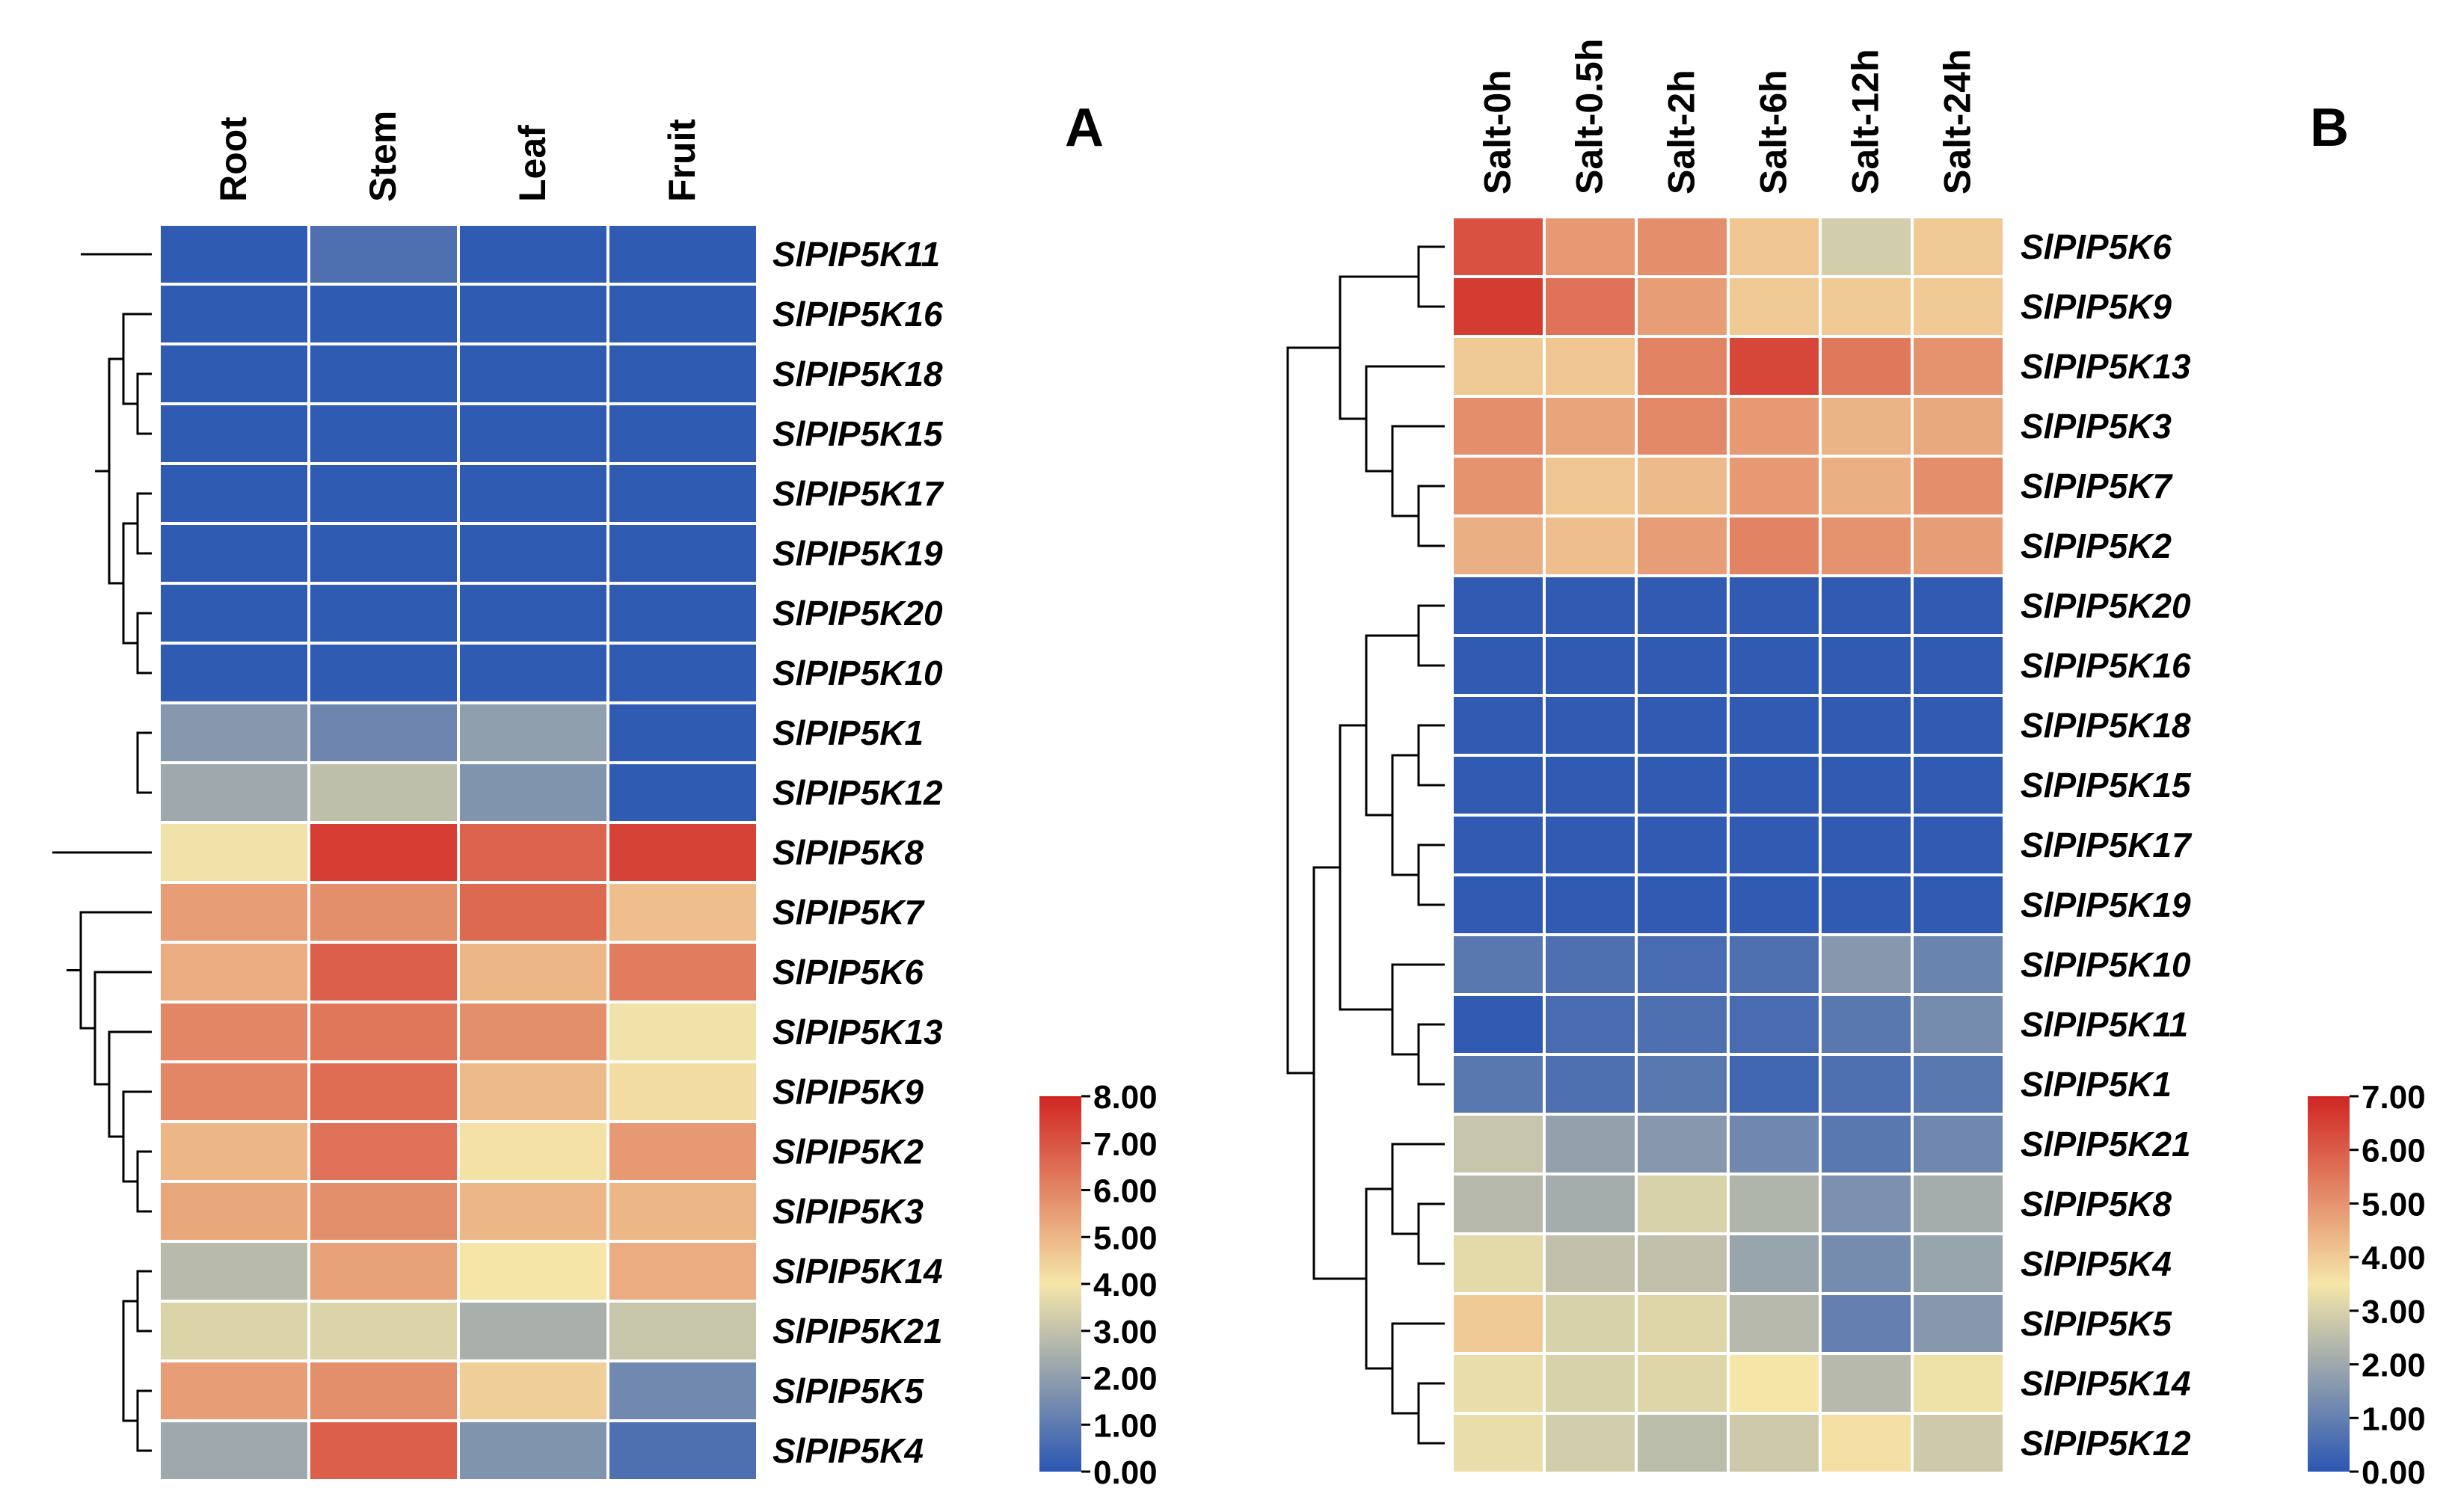  I want to click on column-label: Stem, so click(383, 156).